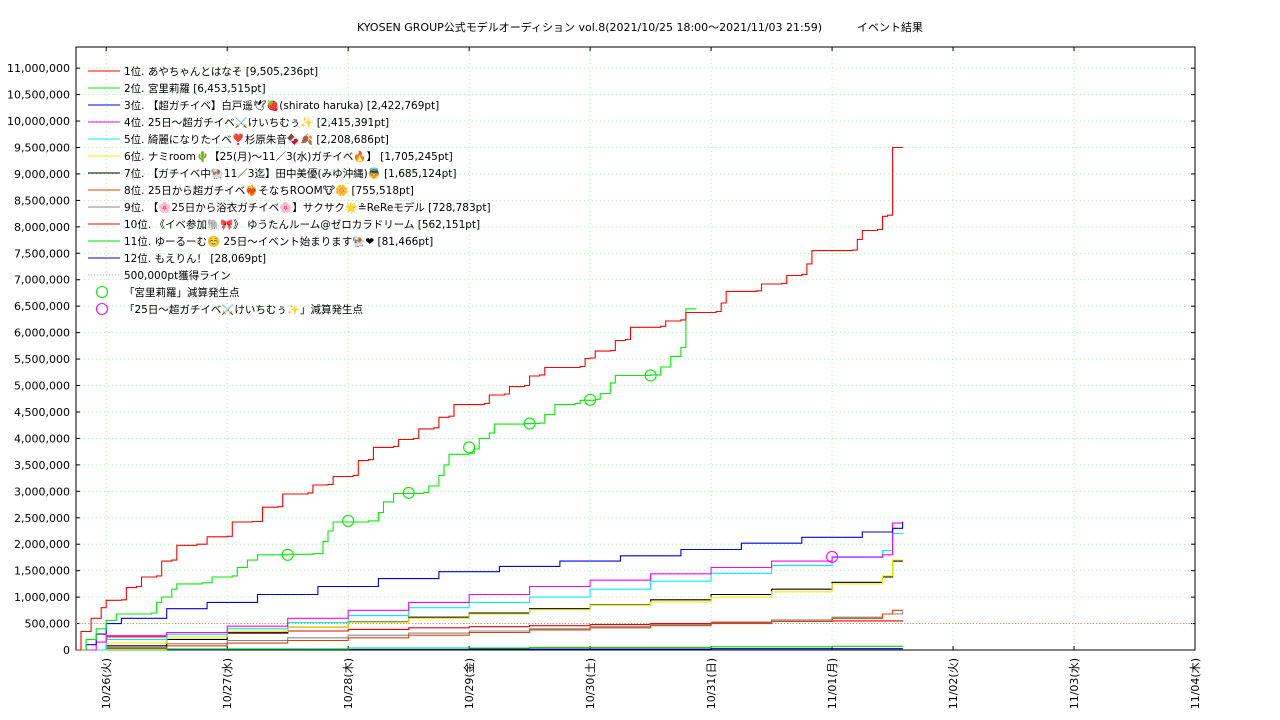 Image resolution: width=1280 pixels, height=720 pixels. I want to click on x-tick-label: 11/02(火), so click(953, 683).